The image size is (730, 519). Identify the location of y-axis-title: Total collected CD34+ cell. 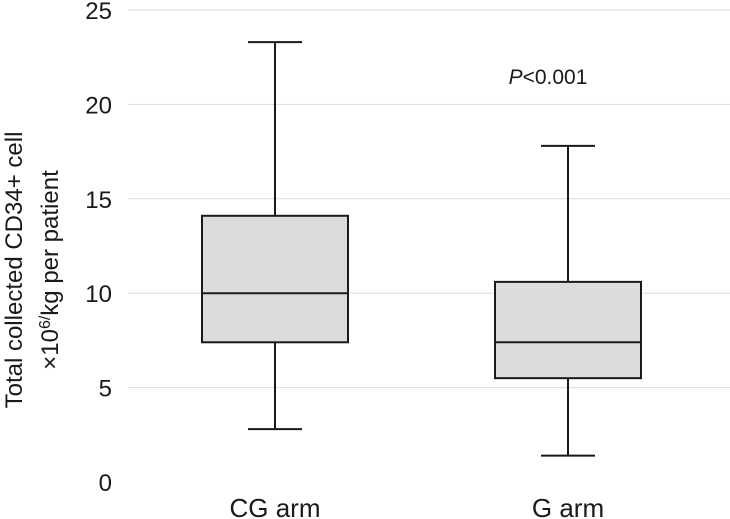
(14, 270).